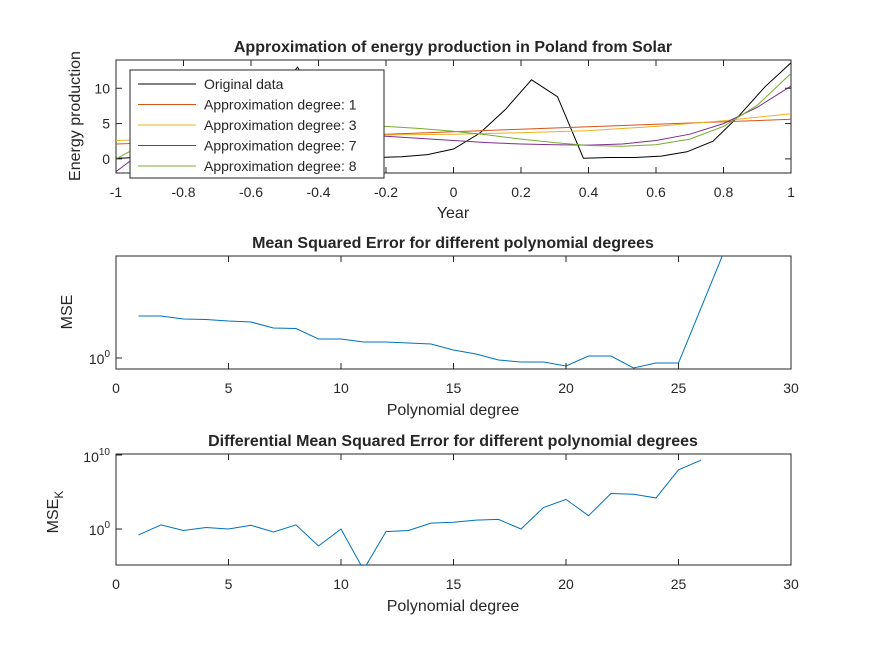 The image size is (875, 656). Describe the element at coordinates (589, 192) in the screenshot. I see `x-tick-label: 0.4` at that location.